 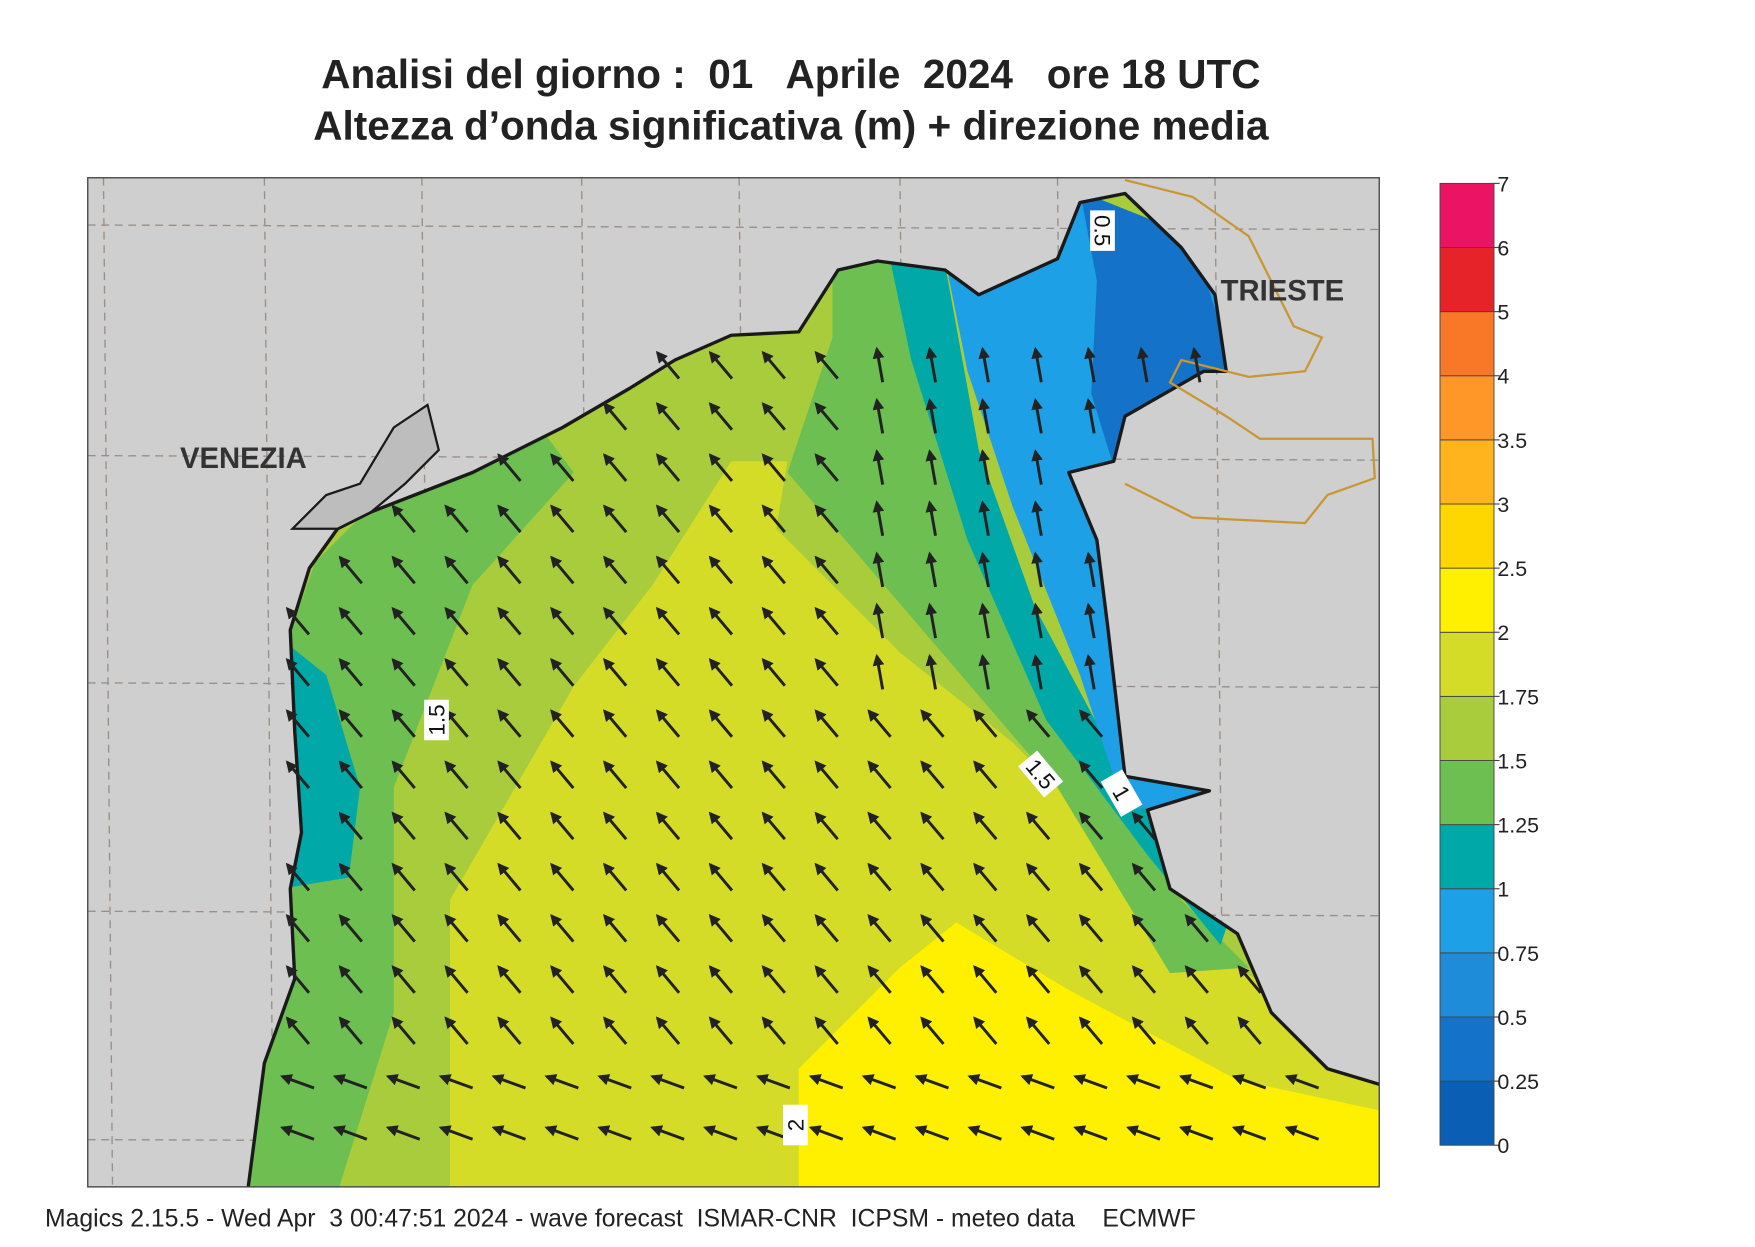 I want to click on place-label: VENEZIA, so click(x=243, y=459).